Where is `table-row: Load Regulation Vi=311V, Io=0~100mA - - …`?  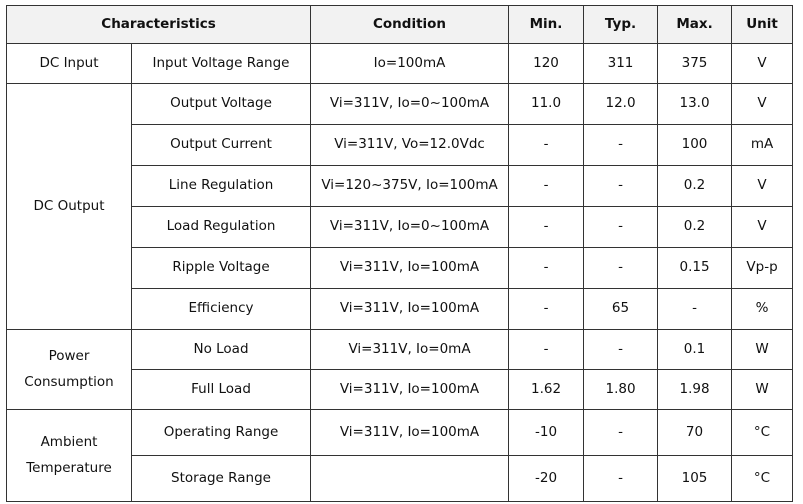
table-row: Load Regulation Vi=311V, Io=0~100mA - - … is located at coordinates (400, 227).